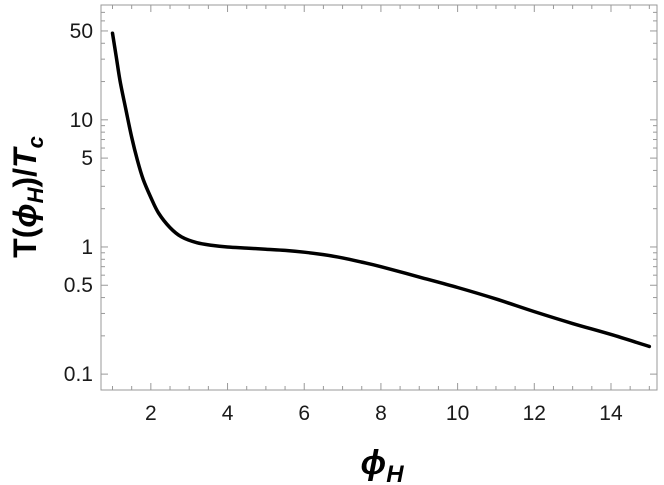  What do you see at coordinates (81, 31) in the screenshot?
I see `y-tick-label: 50` at bounding box center [81, 31].